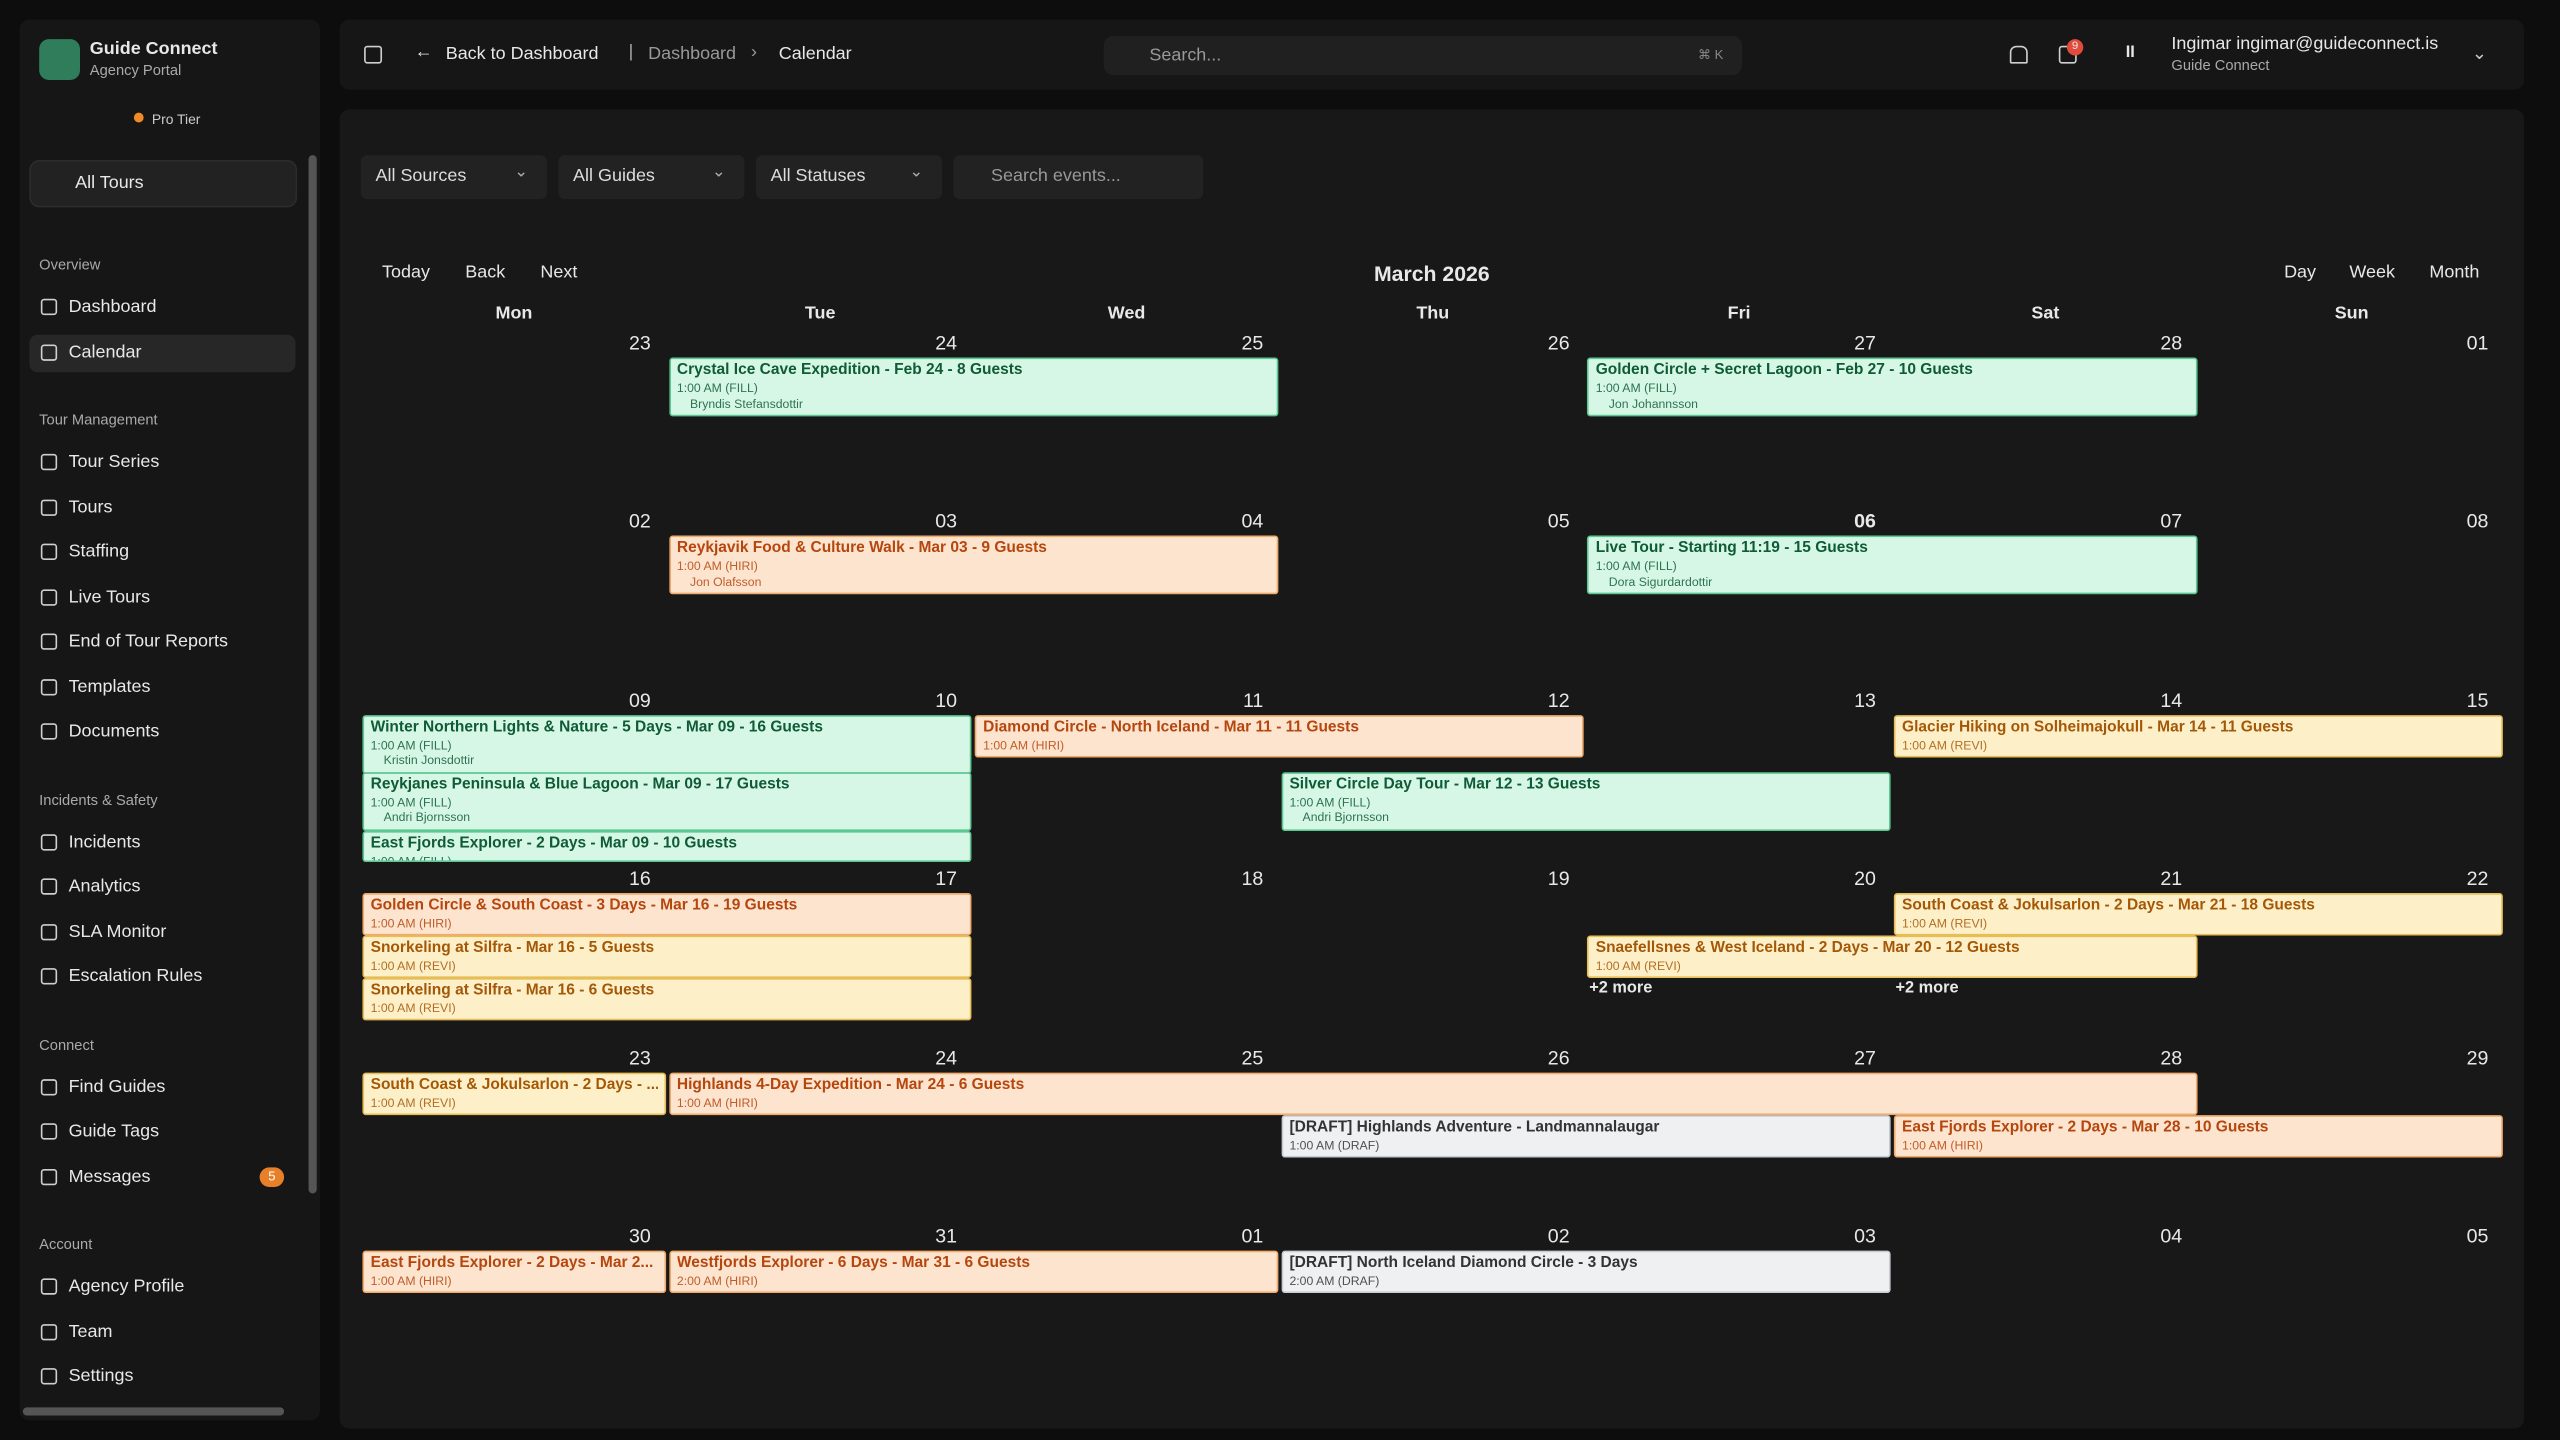 The width and height of the screenshot is (2560, 1440). What do you see at coordinates (148, 641) in the screenshot?
I see `nav-item: End of Tour Reports` at bounding box center [148, 641].